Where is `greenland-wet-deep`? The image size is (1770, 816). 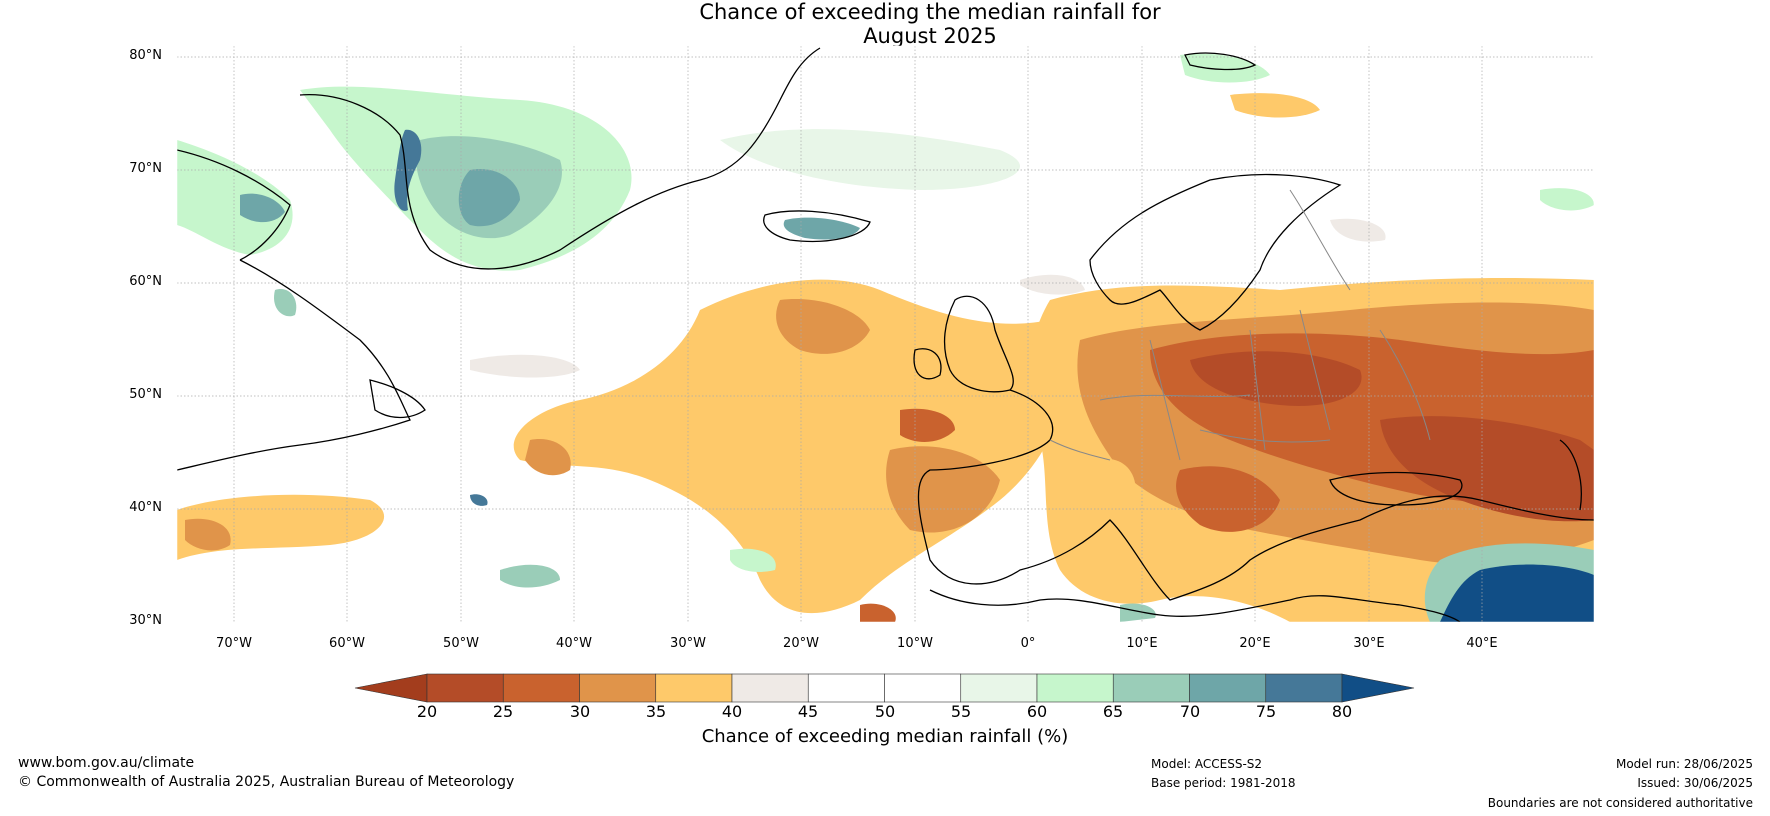
greenland-wet-deep is located at coordinates (489, 198).